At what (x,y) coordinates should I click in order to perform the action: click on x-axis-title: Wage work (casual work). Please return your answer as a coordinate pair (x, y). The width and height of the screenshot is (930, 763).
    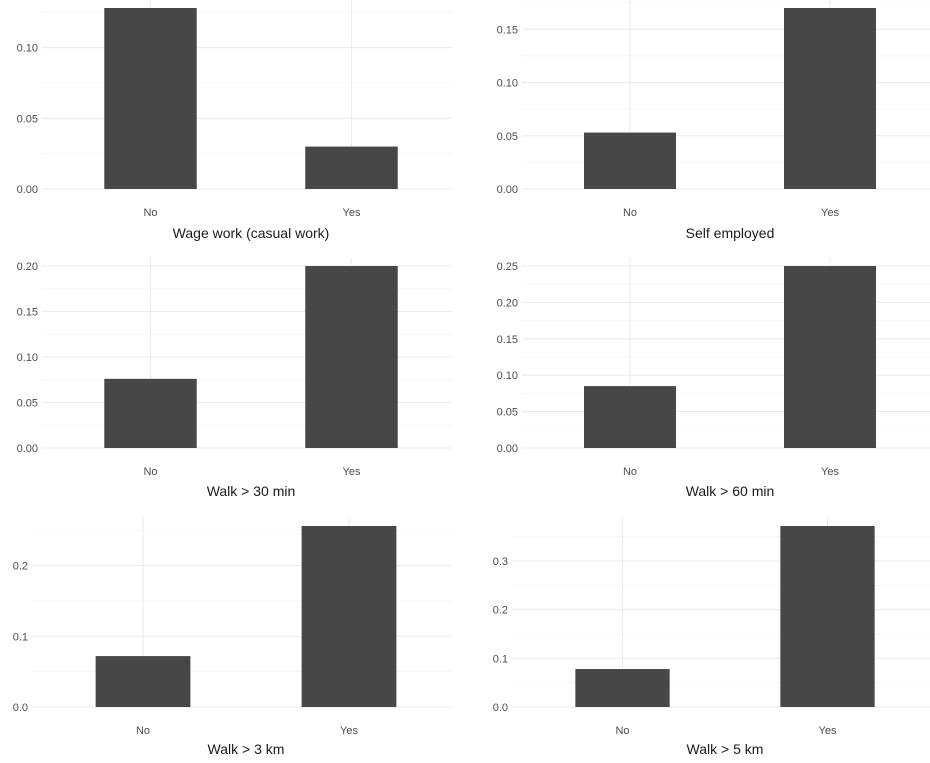
    Looking at the image, I should click on (251, 233).